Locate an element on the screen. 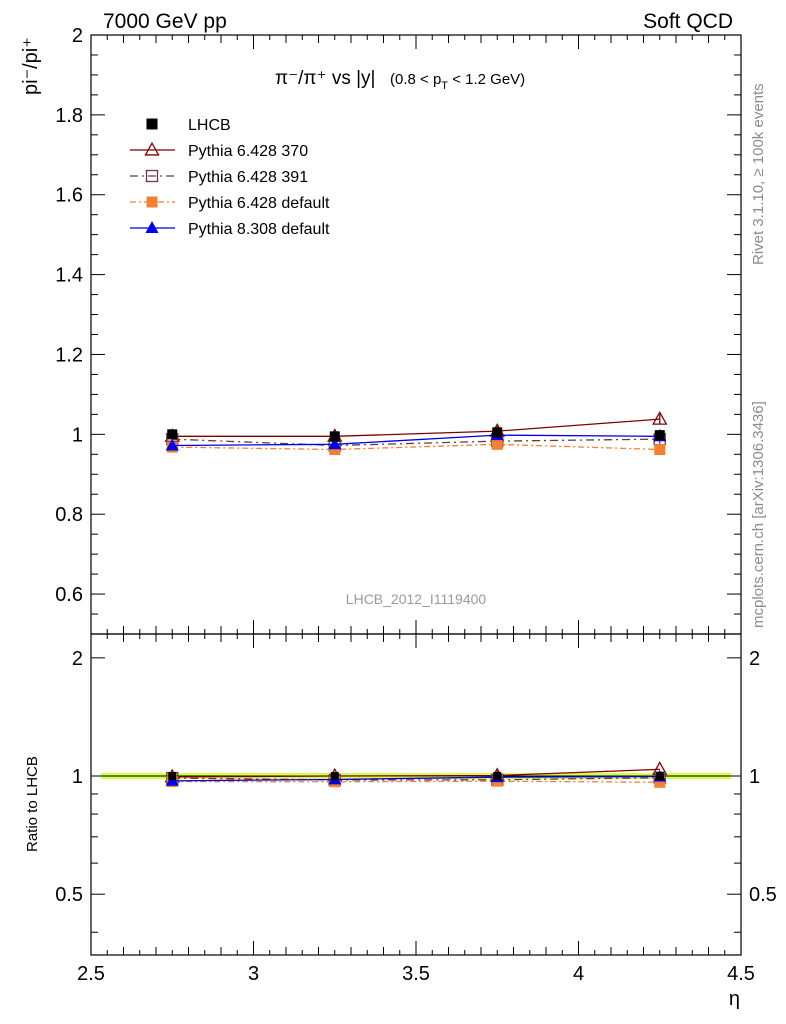 This screenshot has width=786, height=1024. x-tick-label: 4 is located at coordinates (578, 974).